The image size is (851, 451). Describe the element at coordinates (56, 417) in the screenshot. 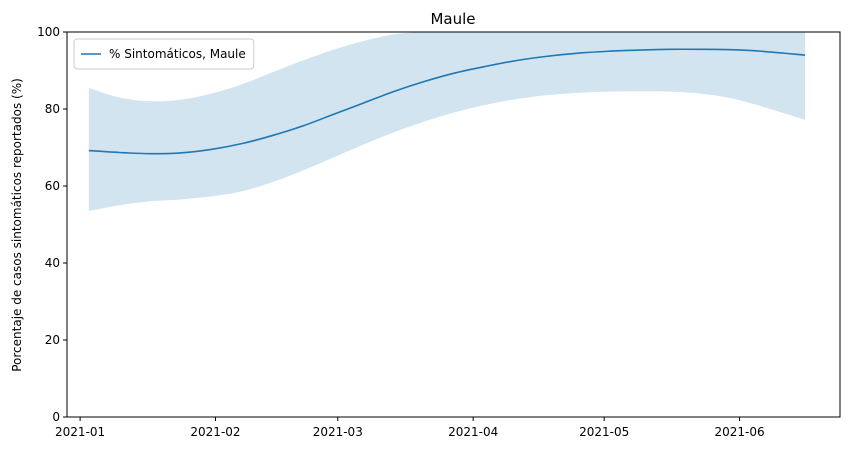

I see `y-tick-label: 0` at that location.